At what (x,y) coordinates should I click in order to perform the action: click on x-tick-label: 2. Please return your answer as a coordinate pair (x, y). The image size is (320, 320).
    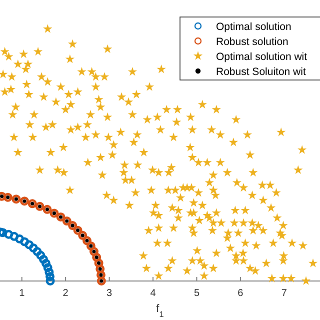
    Looking at the image, I should click on (65, 294).